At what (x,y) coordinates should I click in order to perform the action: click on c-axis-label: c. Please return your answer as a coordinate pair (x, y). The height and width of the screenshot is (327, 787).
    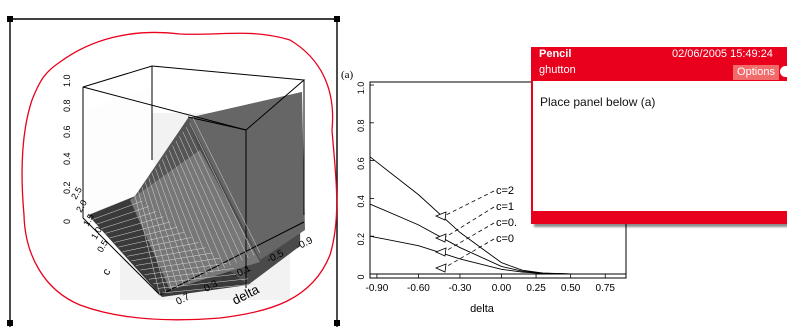
    Looking at the image, I should click on (106, 271).